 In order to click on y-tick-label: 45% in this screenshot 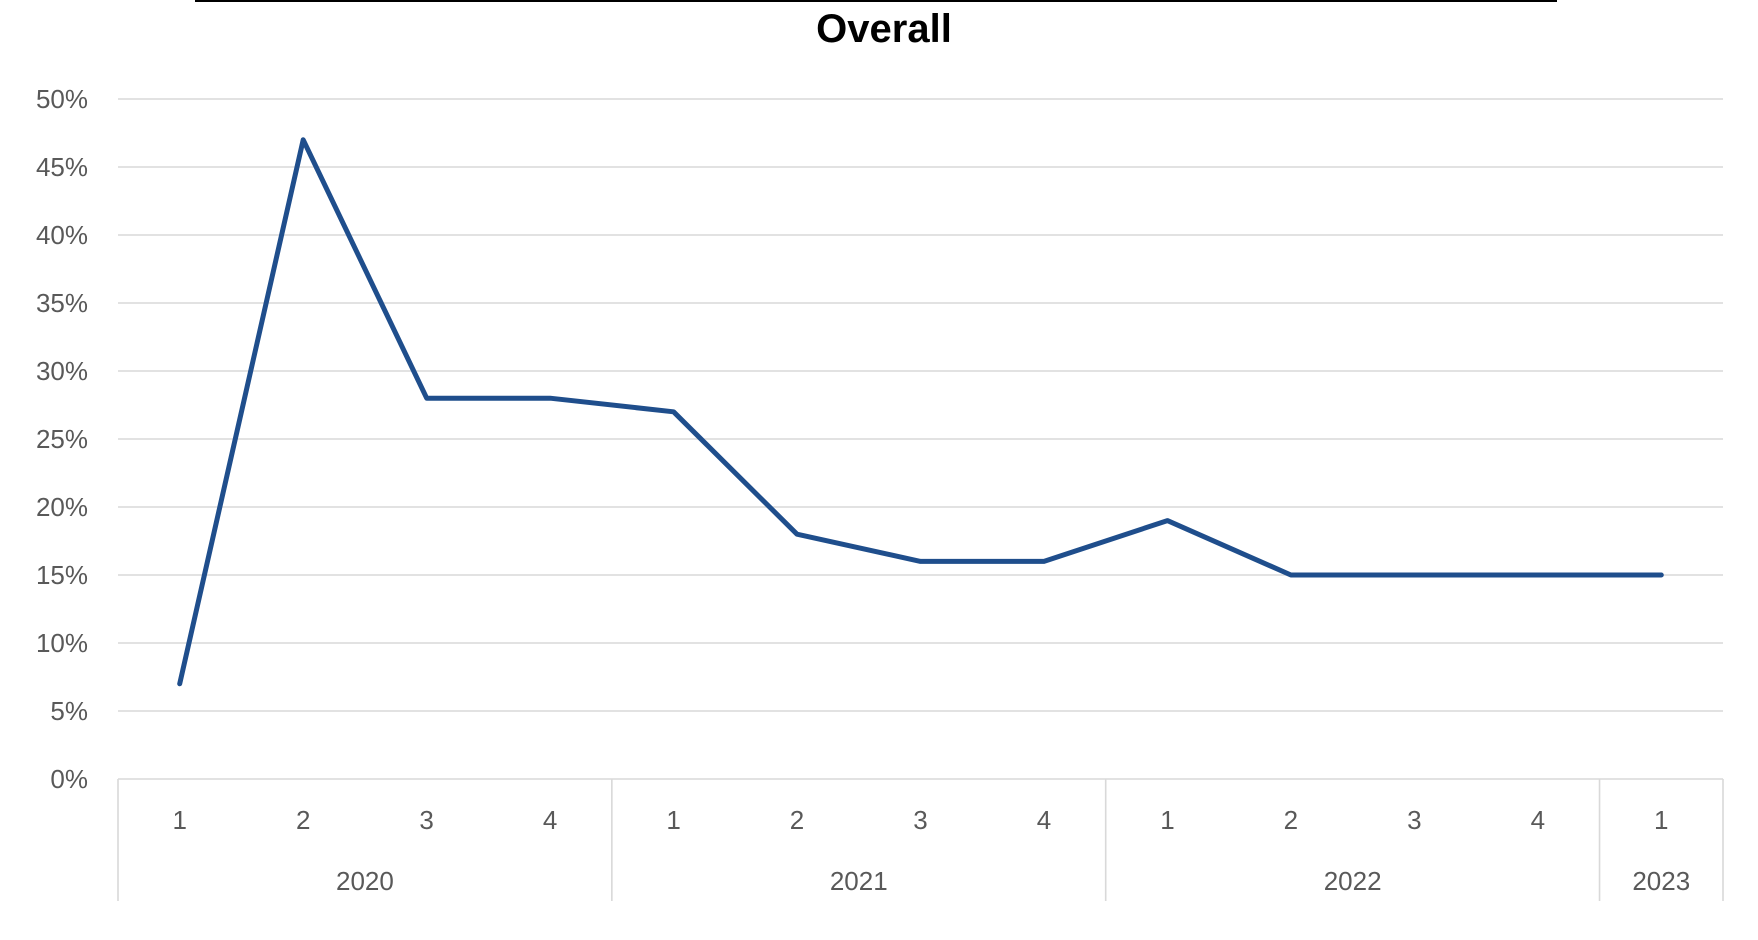, I will do `click(62, 167)`.